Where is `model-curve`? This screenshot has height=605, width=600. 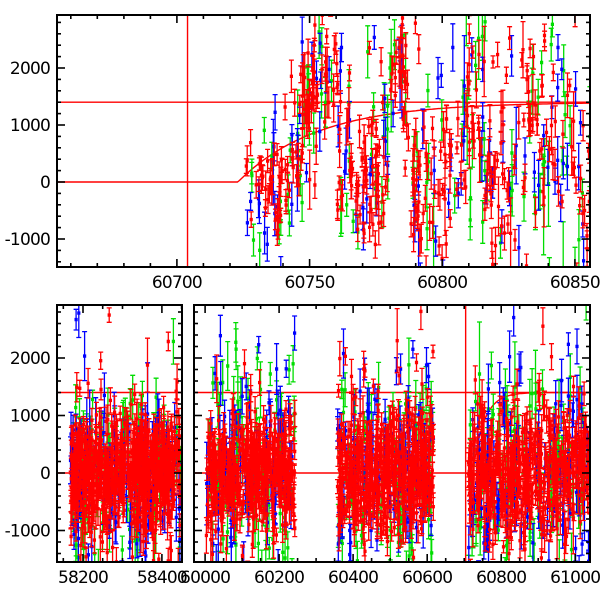
model-curve is located at coordinates (323, 142).